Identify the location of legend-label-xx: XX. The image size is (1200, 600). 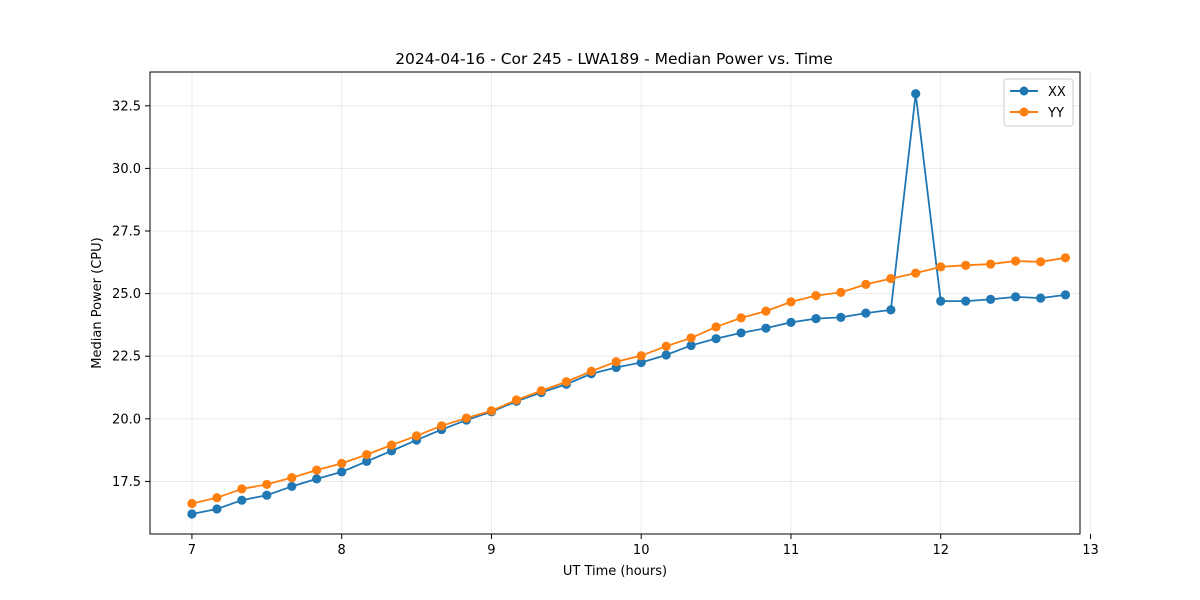
(1057, 92).